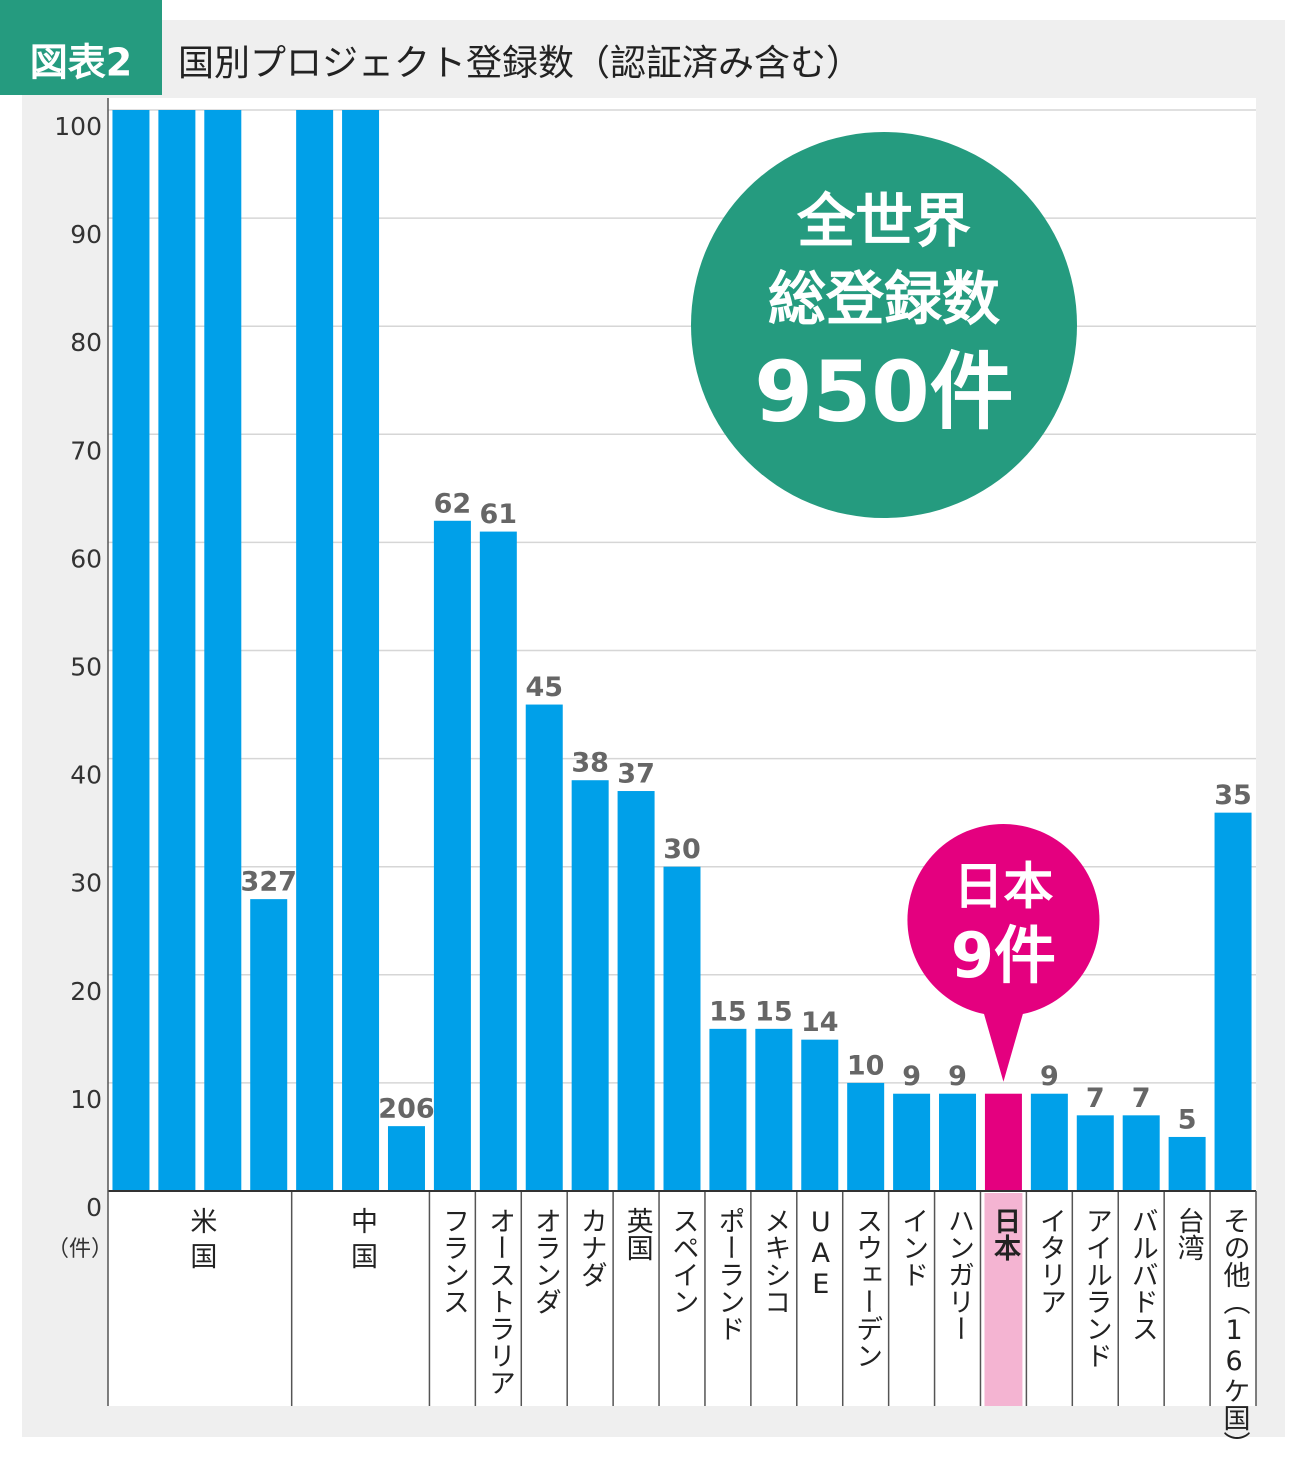 Image resolution: width=1300 pixels, height=1461 pixels. I want to click on y-tick-label: 10, so click(86, 1099).